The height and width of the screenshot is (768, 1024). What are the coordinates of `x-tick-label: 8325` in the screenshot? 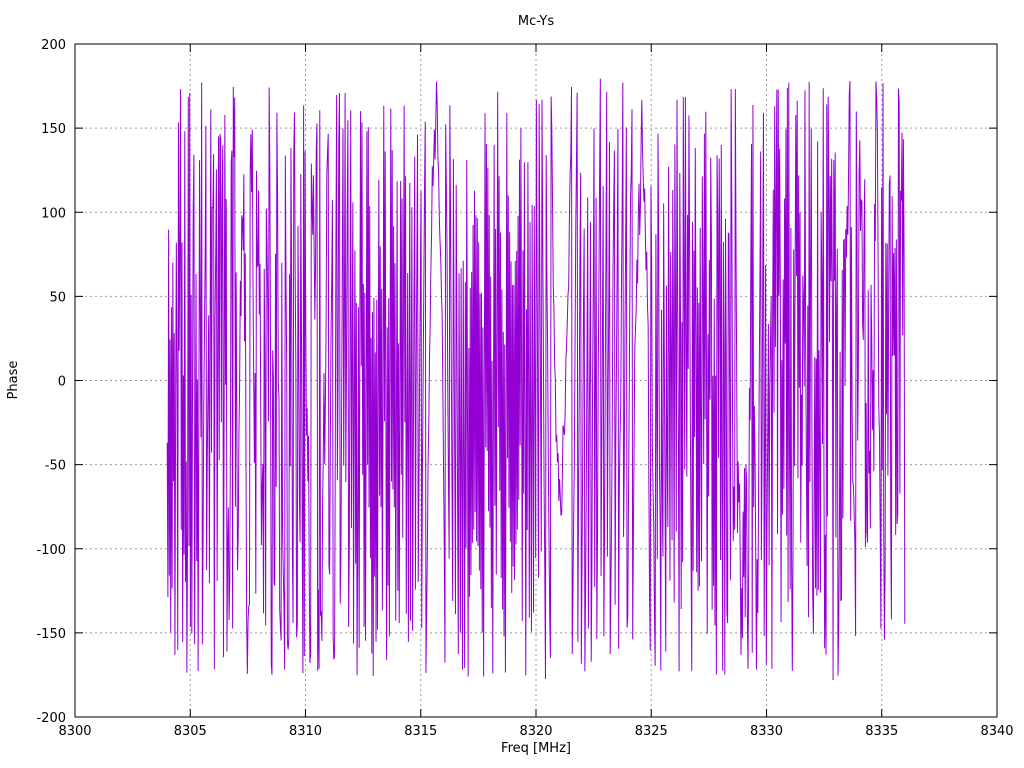 It's located at (651, 731).